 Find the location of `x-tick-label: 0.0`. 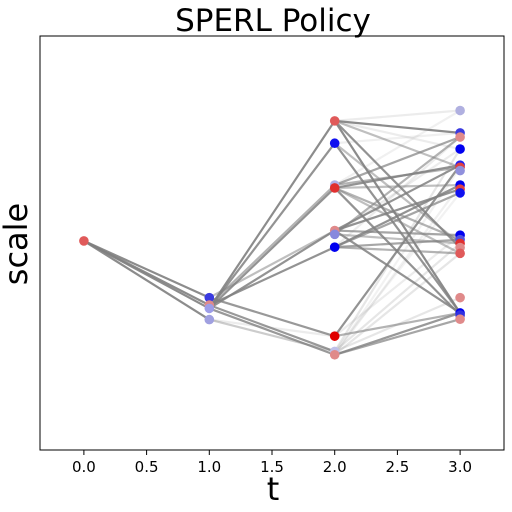

x-tick-label: 0.0 is located at coordinates (84, 467).